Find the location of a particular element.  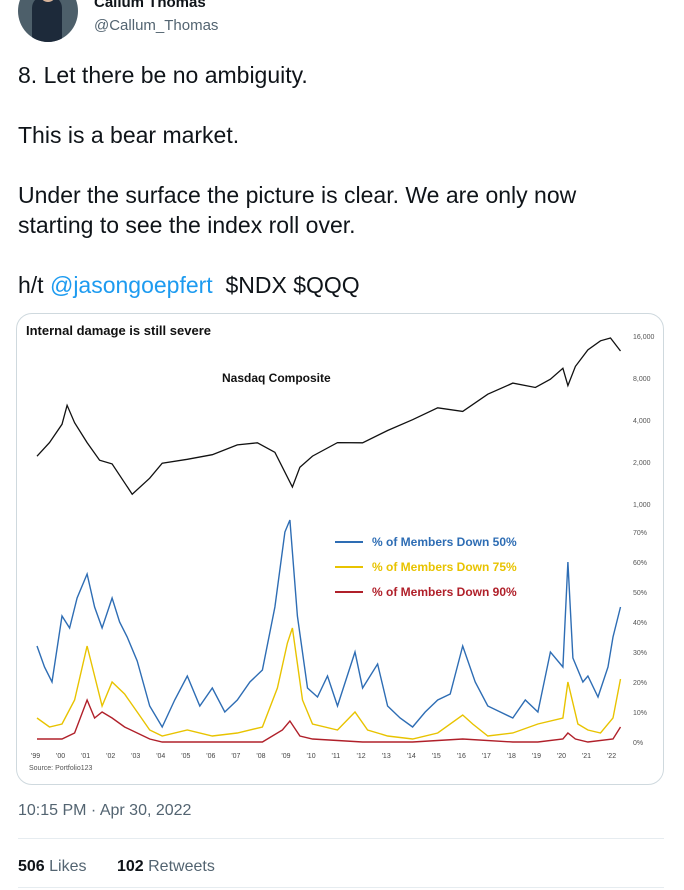

y-tick-label: 16,000 is located at coordinates (644, 337).